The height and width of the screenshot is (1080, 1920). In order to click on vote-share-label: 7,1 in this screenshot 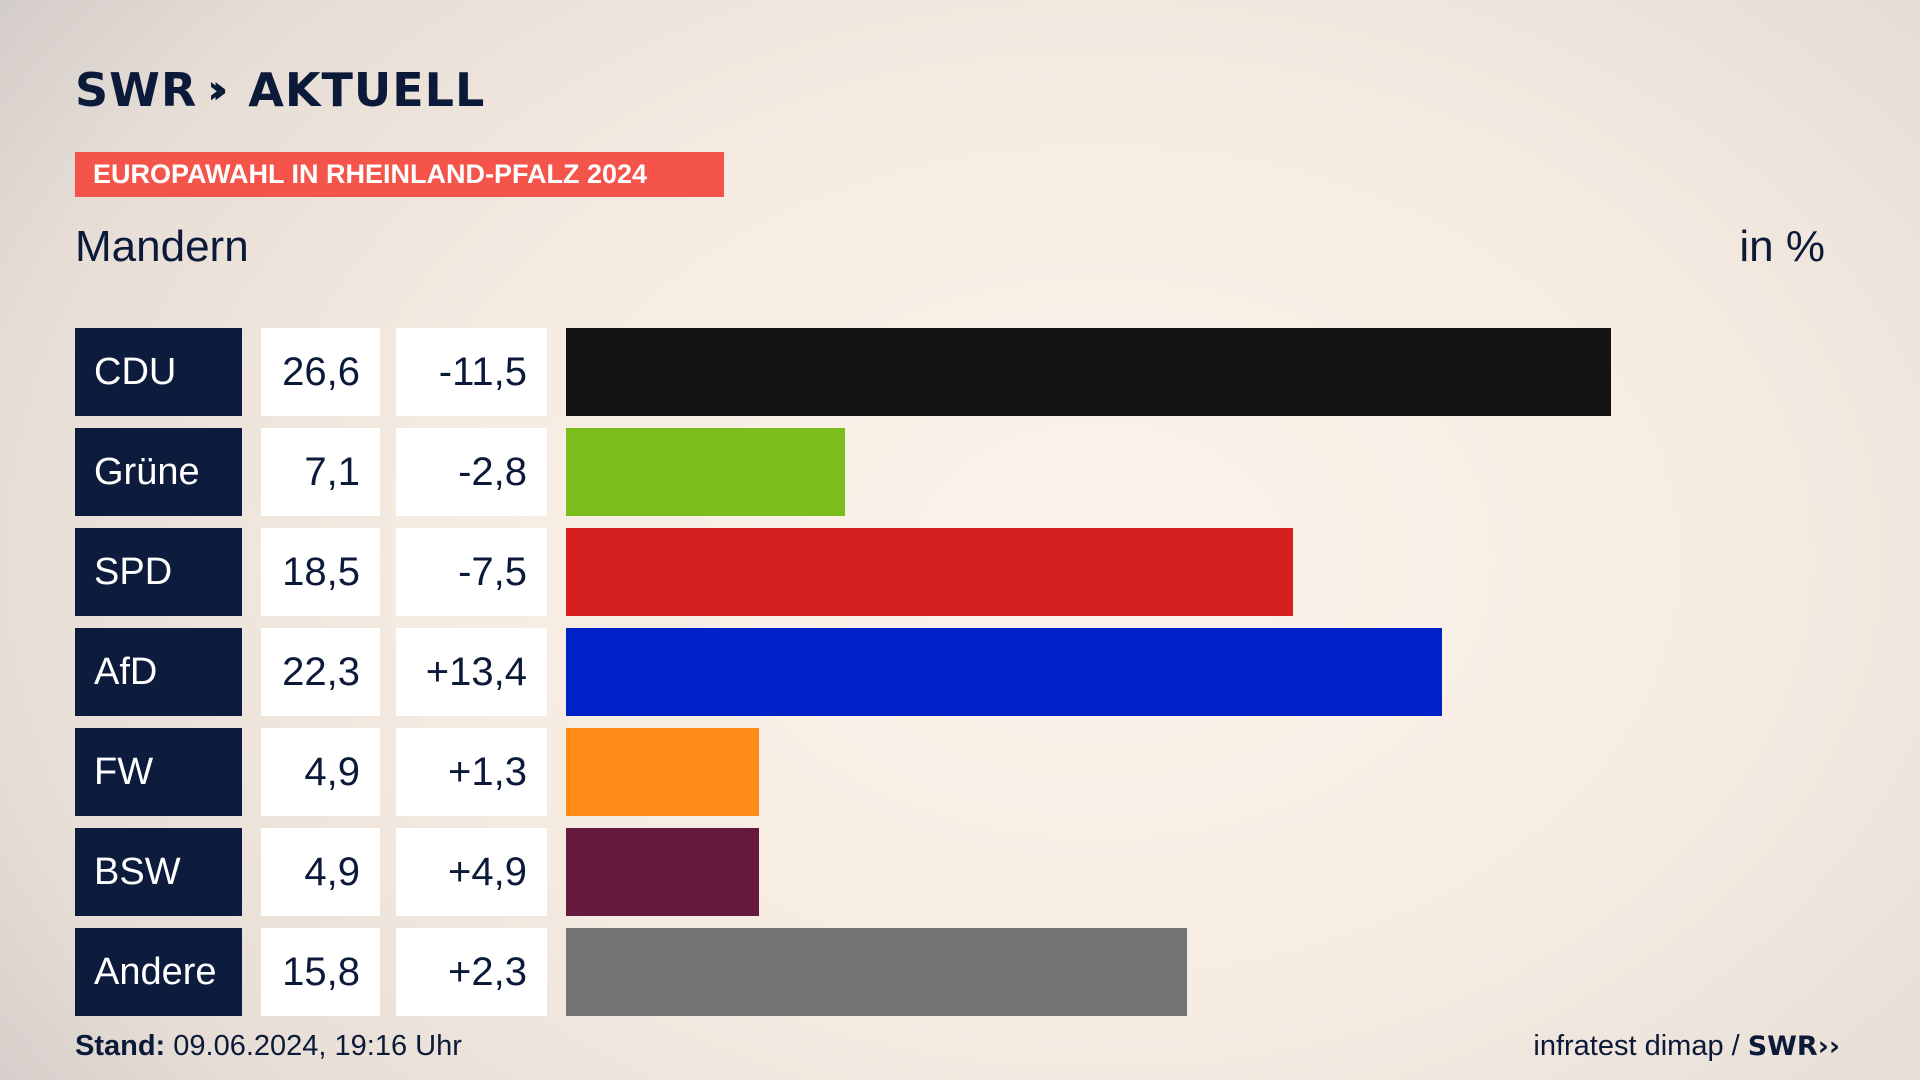, I will do `click(320, 472)`.